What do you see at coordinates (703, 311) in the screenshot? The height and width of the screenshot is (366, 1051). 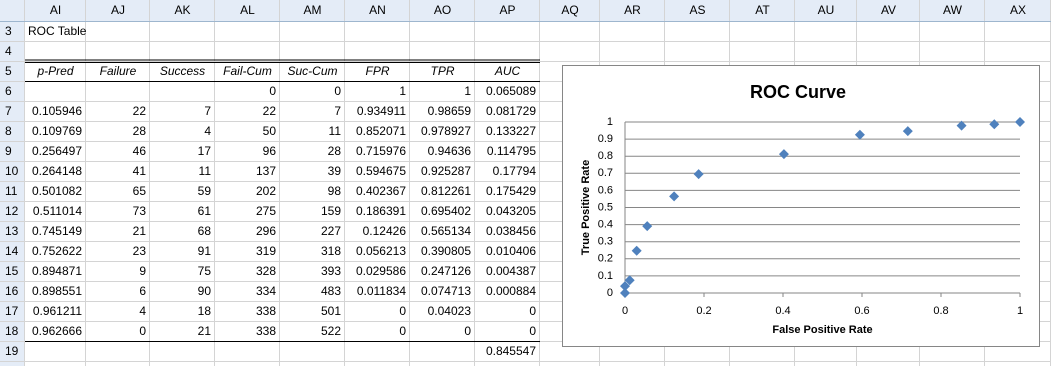 I see `x-tick-label: 0.2` at bounding box center [703, 311].